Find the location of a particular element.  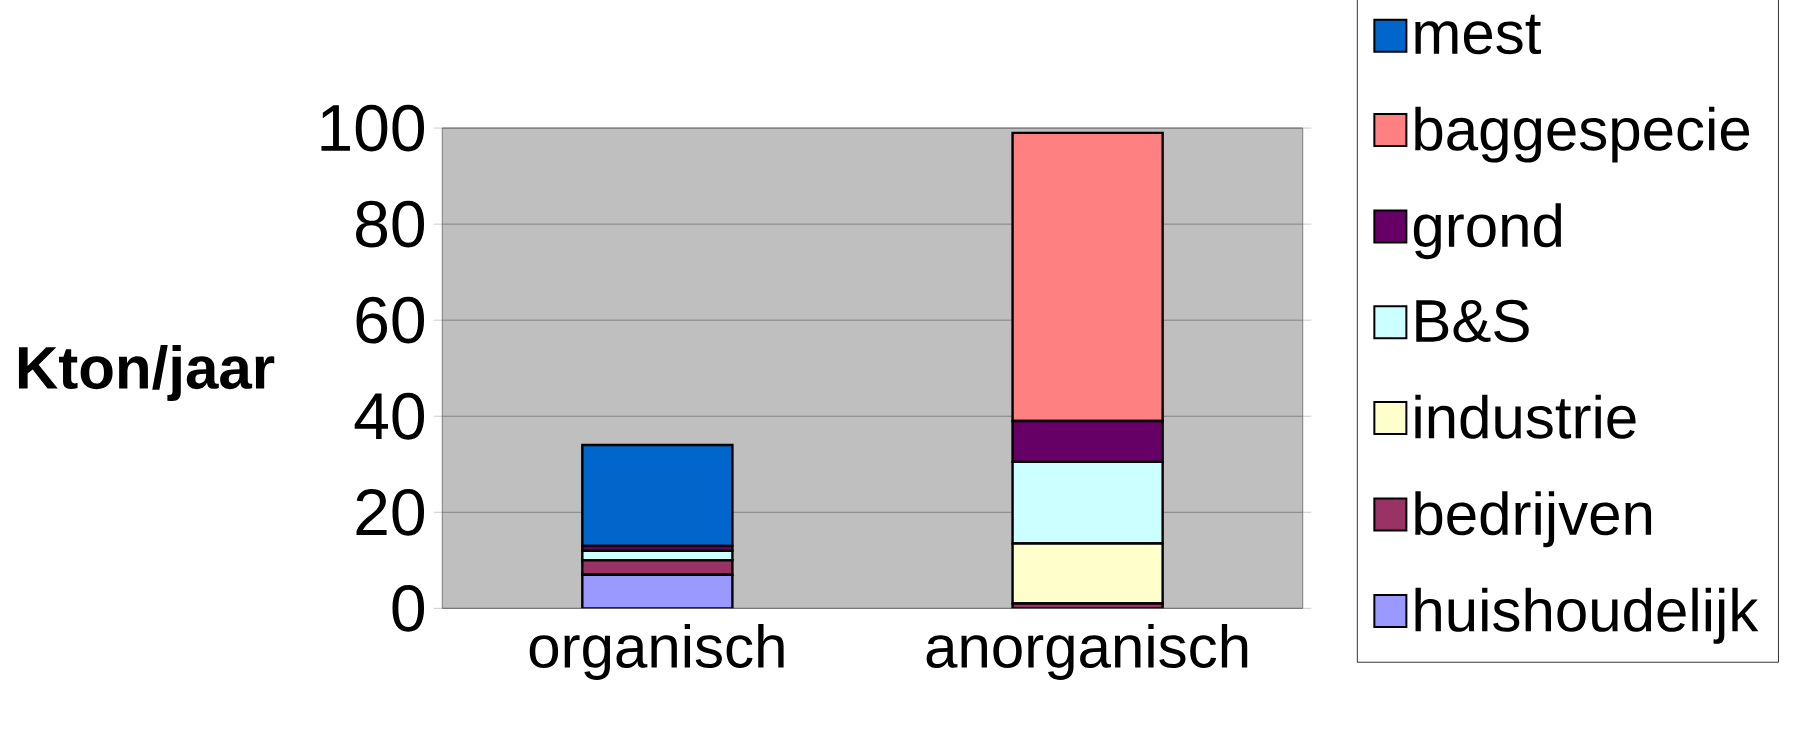

y-tick-label: 60 is located at coordinates (390, 320).